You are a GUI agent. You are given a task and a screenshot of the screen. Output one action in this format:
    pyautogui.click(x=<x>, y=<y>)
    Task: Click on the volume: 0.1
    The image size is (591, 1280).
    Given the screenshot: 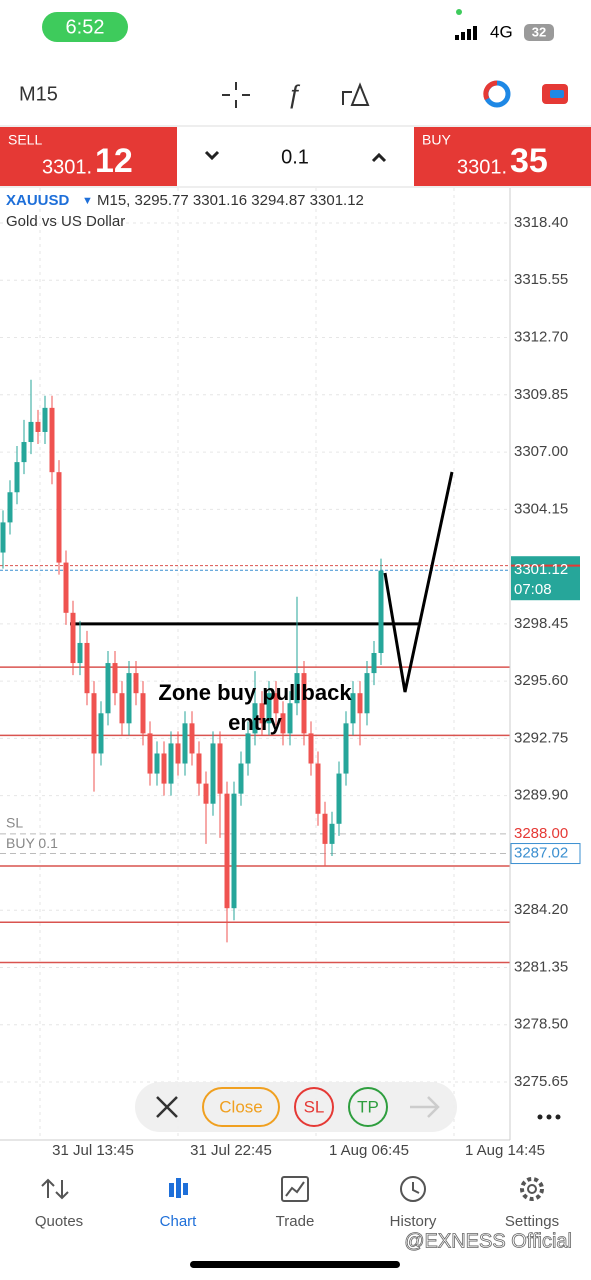 What is the action you would take?
    pyautogui.click(x=295, y=157)
    